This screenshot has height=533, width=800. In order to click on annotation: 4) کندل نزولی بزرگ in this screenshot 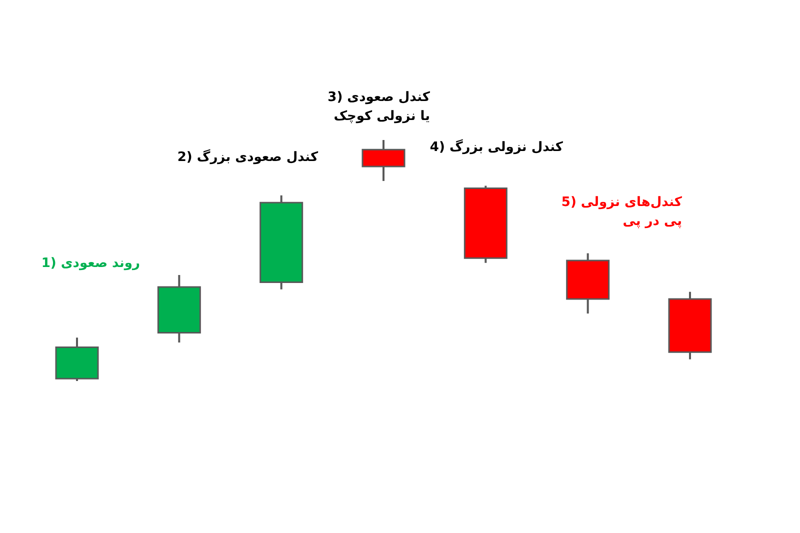, I will do `click(497, 147)`.